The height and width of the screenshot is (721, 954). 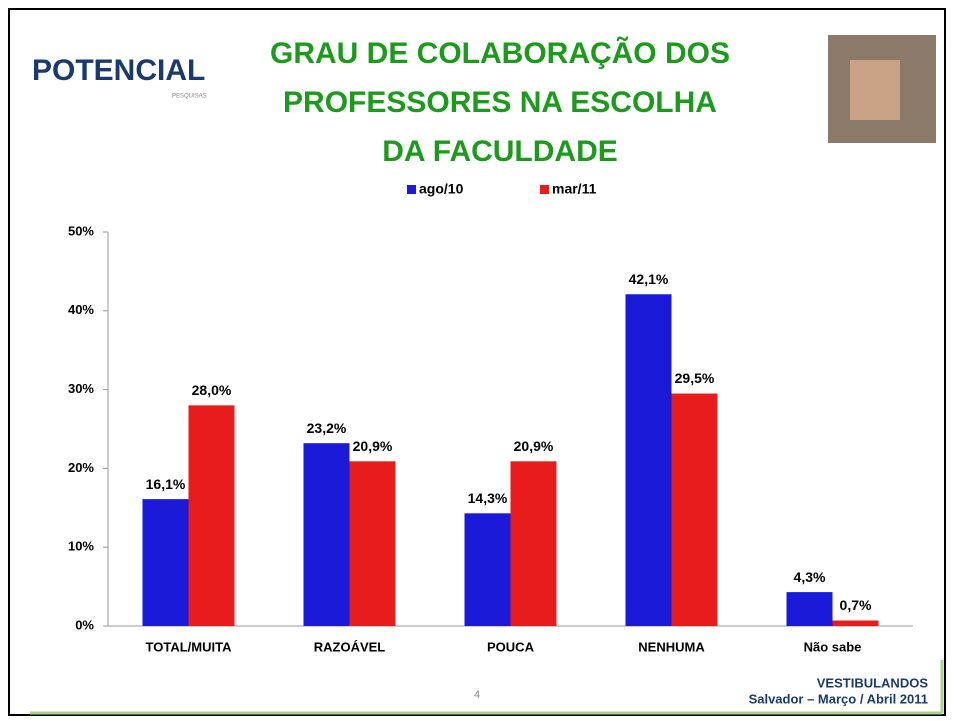 I want to click on value-label: 14,3%, so click(x=488, y=498).